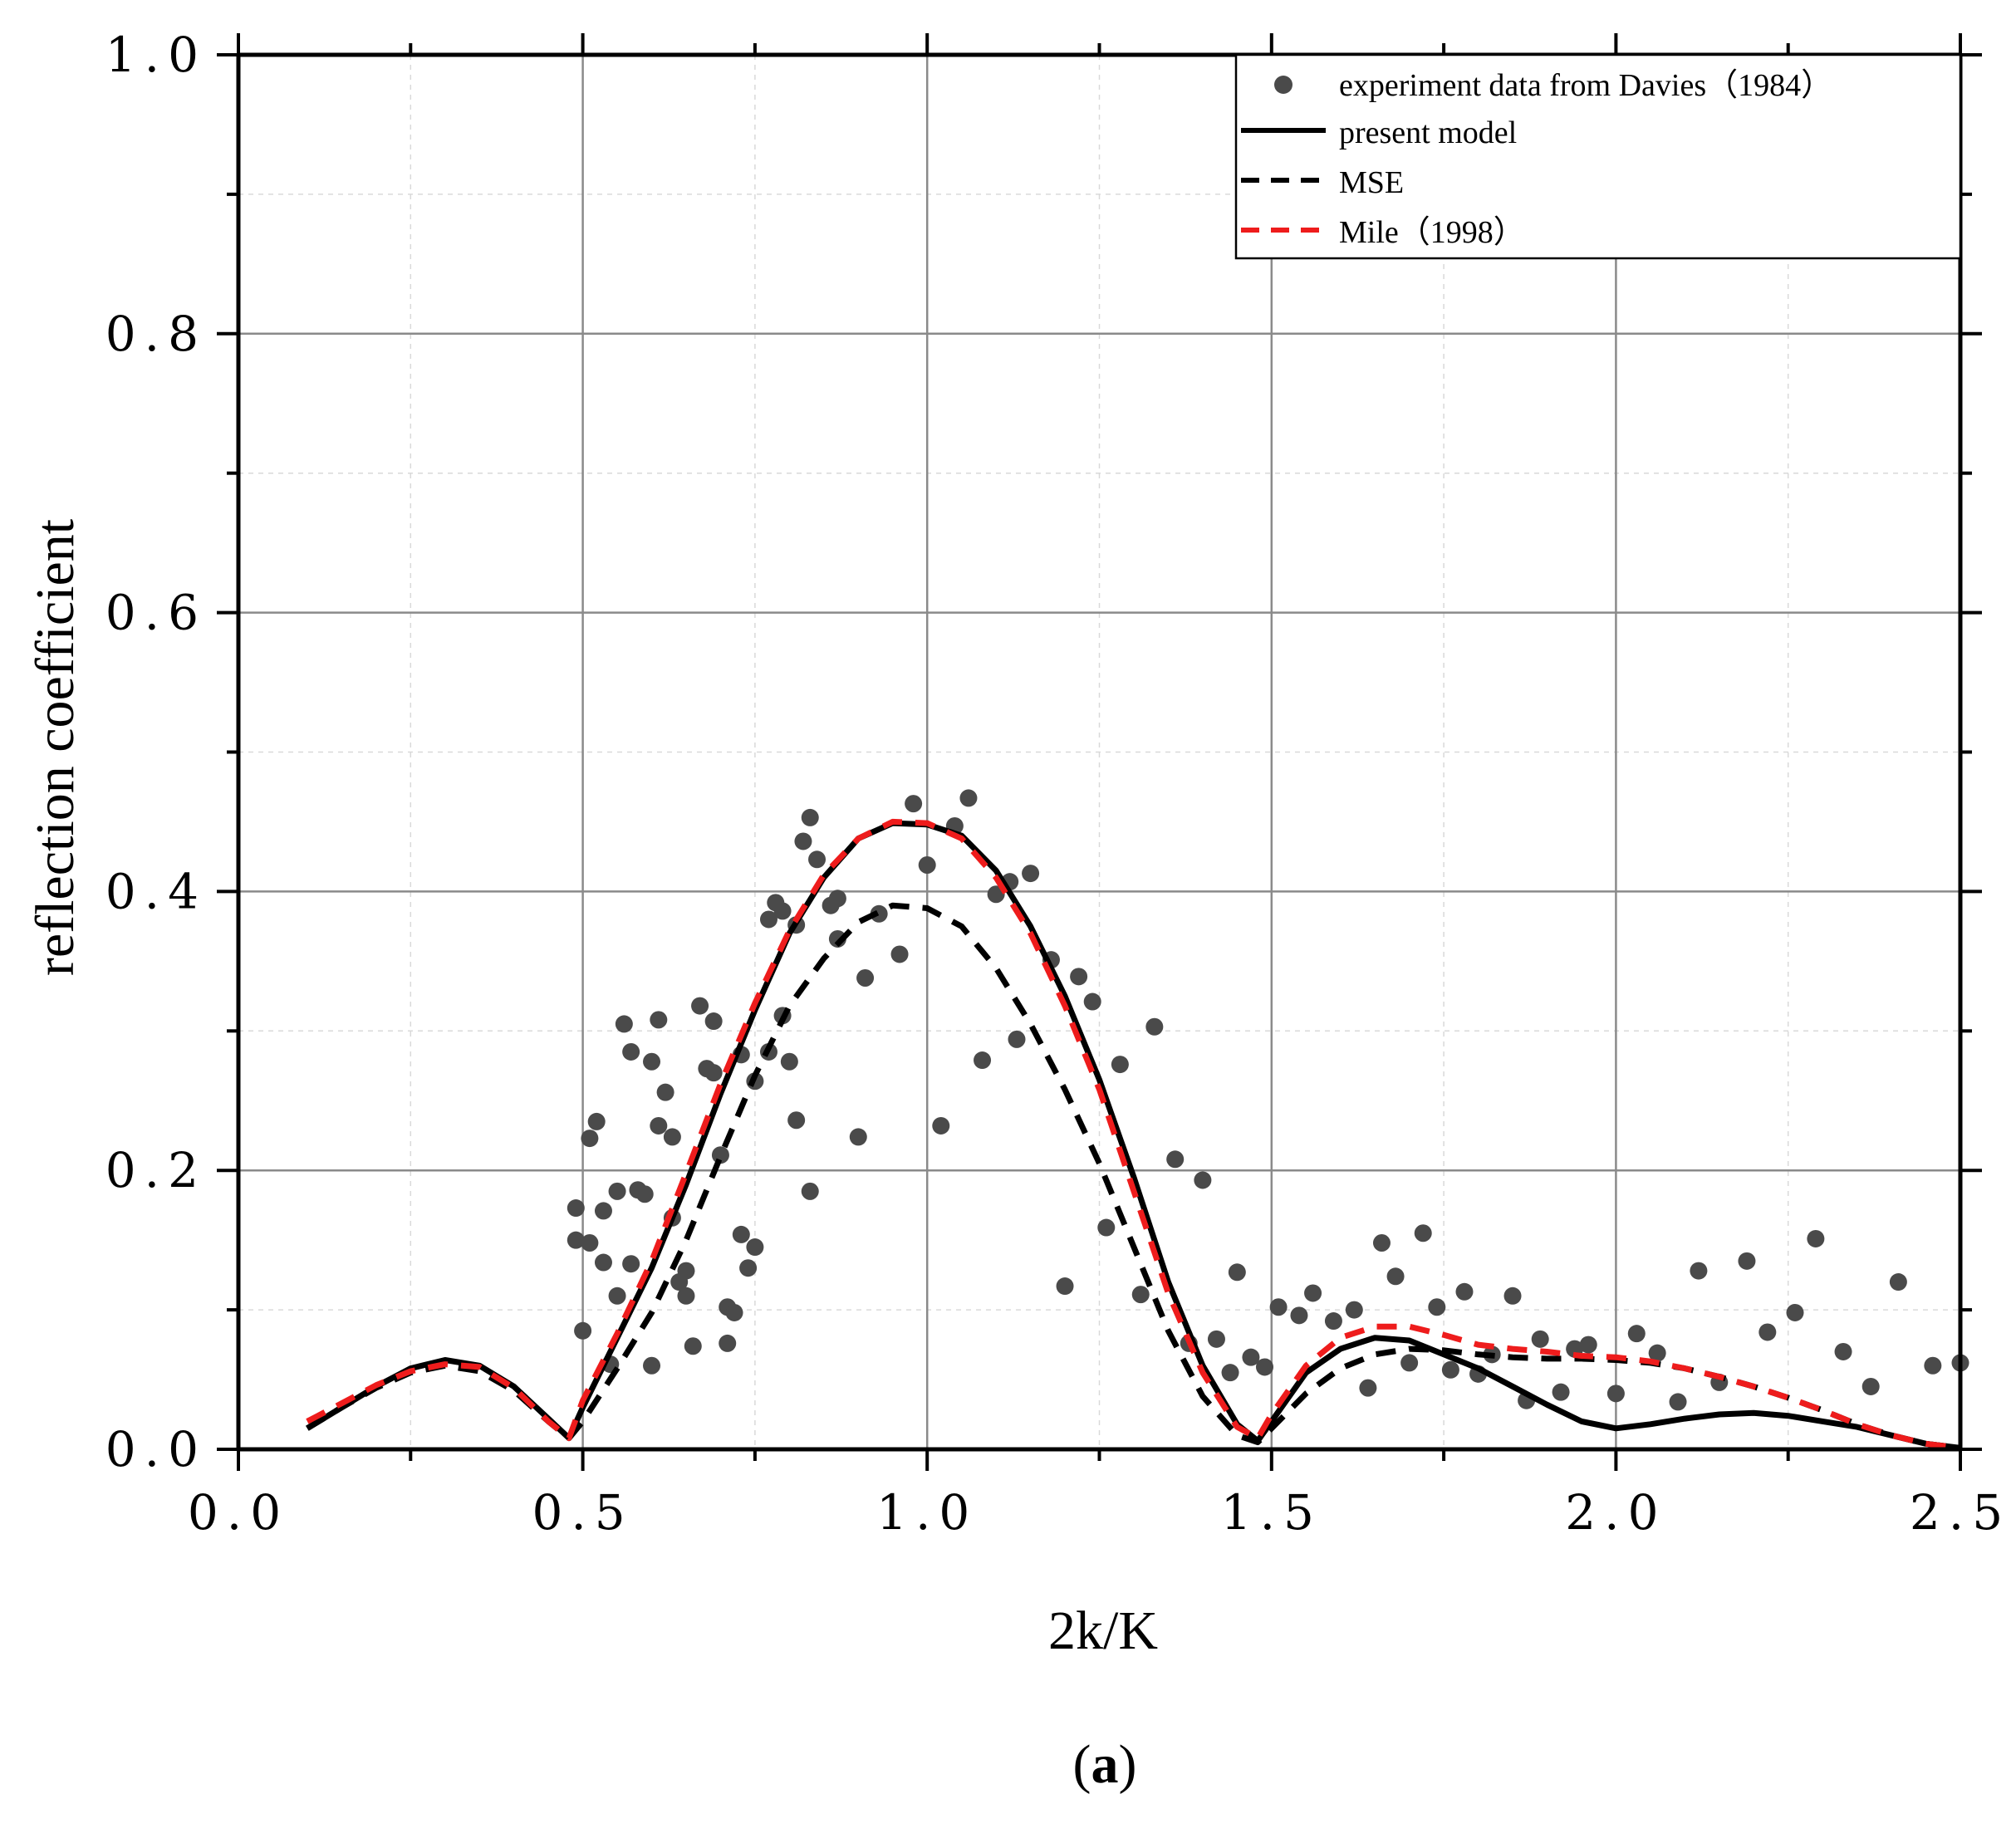 Image resolution: width=2016 pixels, height=1833 pixels. What do you see at coordinates (156, 613) in the screenshot?
I see `y-tick-label: 0.6` at bounding box center [156, 613].